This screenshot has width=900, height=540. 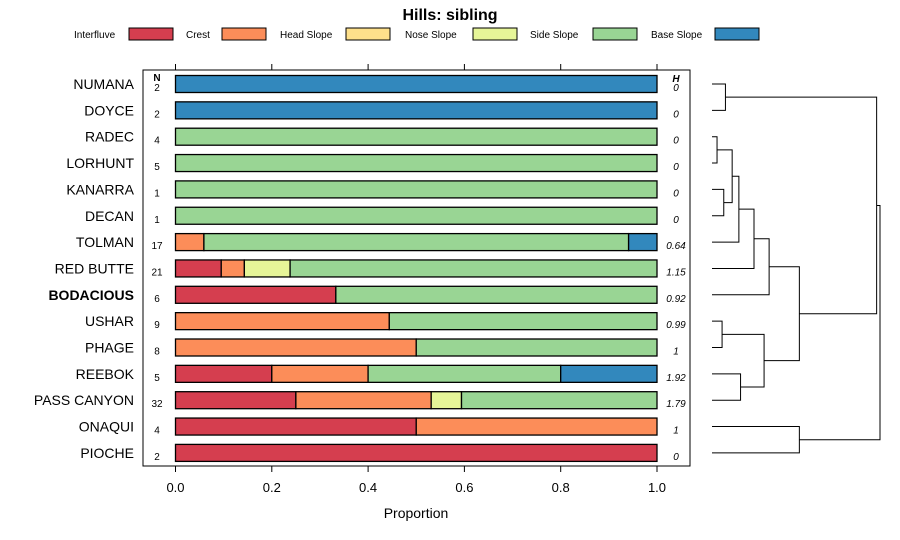 I want to click on n-value-doyce: 2, so click(x=157, y=114).